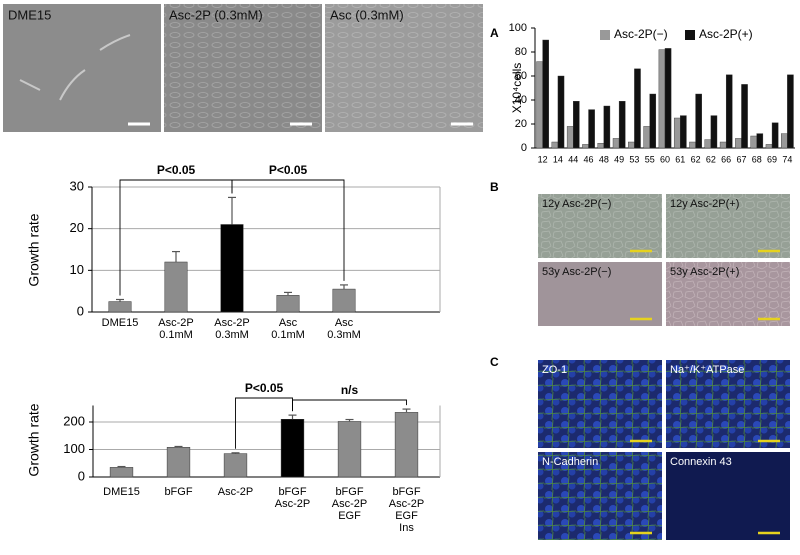  I want to click on legend-label: Asc-2P(−), so click(641, 34).